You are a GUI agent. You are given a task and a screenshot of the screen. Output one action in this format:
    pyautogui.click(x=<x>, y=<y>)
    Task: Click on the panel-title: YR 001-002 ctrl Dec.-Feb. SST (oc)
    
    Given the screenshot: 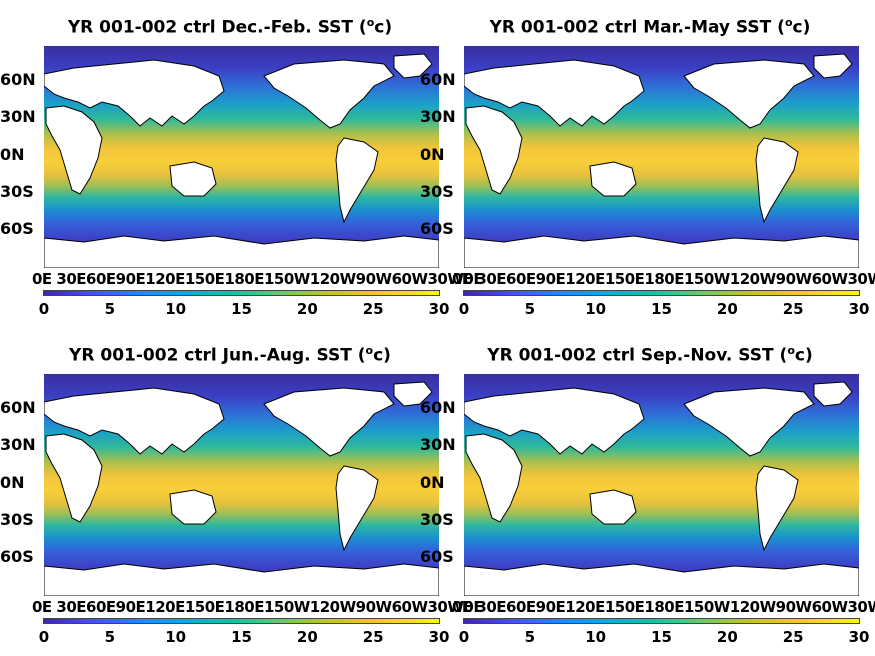 What is the action you would take?
    pyautogui.click(x=230, y=27)
    